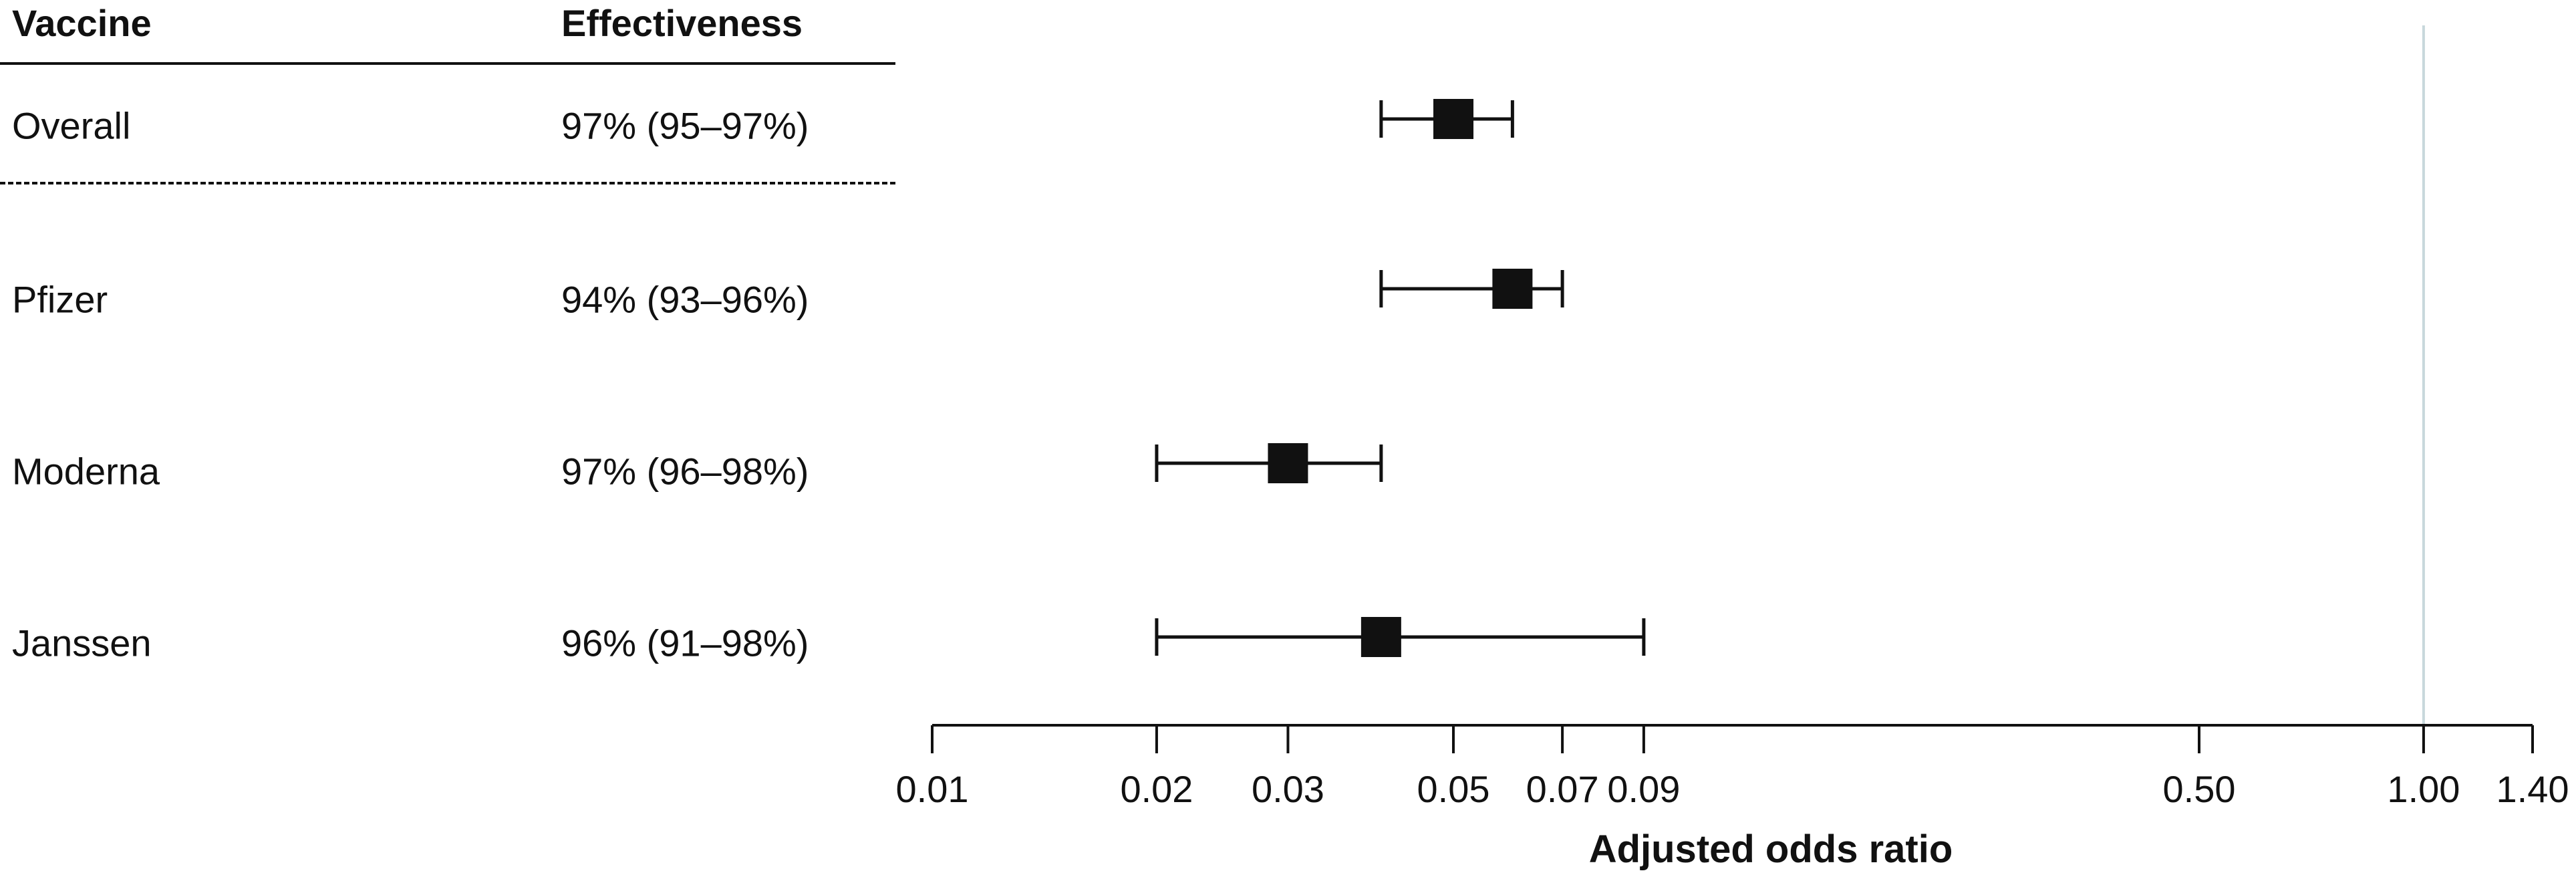 The width and height of the screenshot is (2576, 889). Describe the element at coordinates (60, 299) in the screenshot. I see `row-label-pfizer: Pfizer` at that location.